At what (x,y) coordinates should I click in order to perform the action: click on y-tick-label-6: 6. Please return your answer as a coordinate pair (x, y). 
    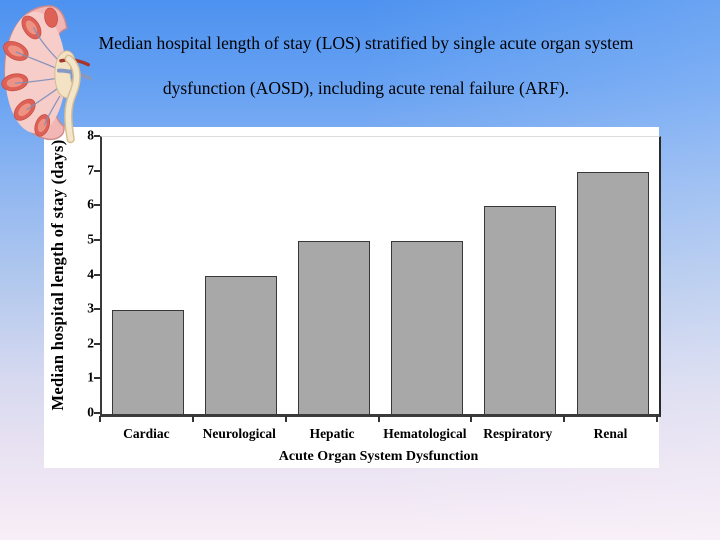
    Looking at the image, I should click on (90, 204).